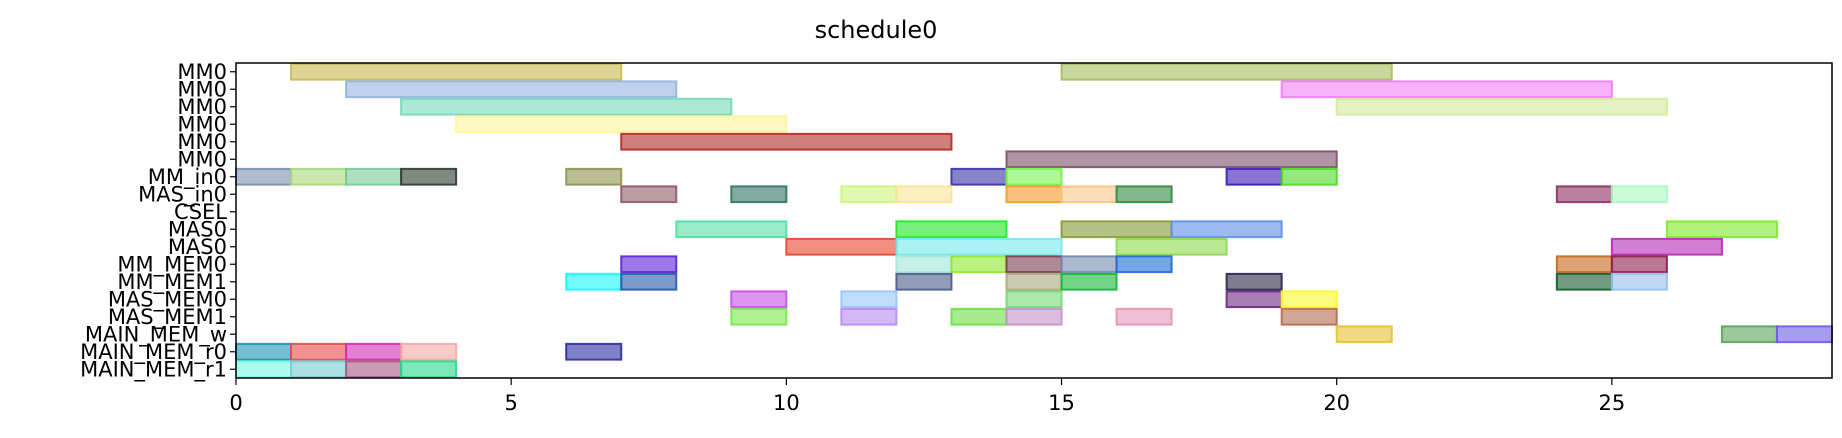 The image size is (1842, 438). Describe the element at coordinates (153, 352) in the screenshot. I see `y-tick-label: MAIN_MEM_r0` at that location.